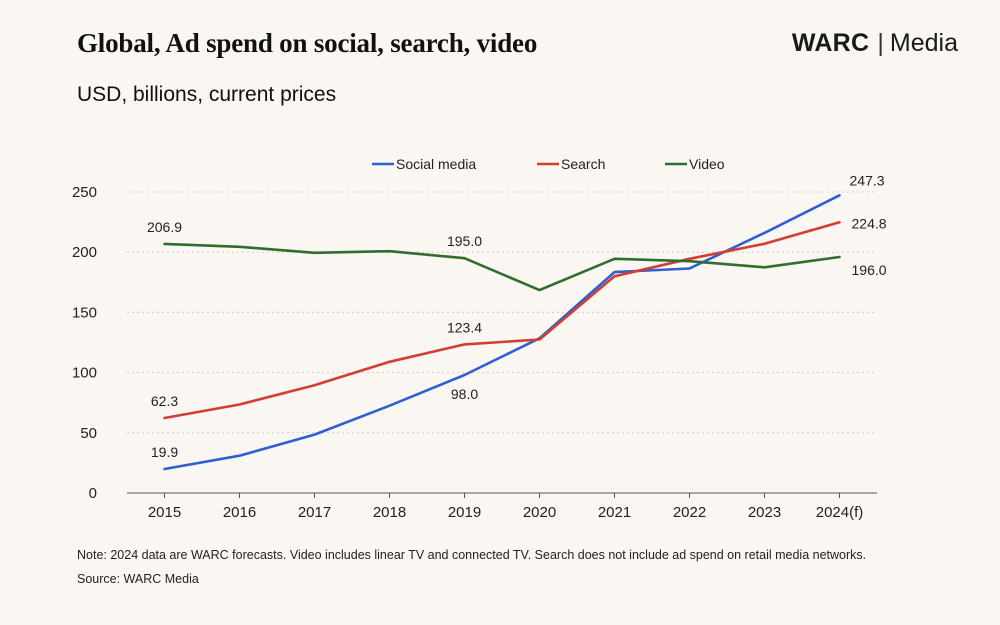 This screenshot has height=625, width=1000. I want to click on x-tick-label: 2020, so click(539, 512).